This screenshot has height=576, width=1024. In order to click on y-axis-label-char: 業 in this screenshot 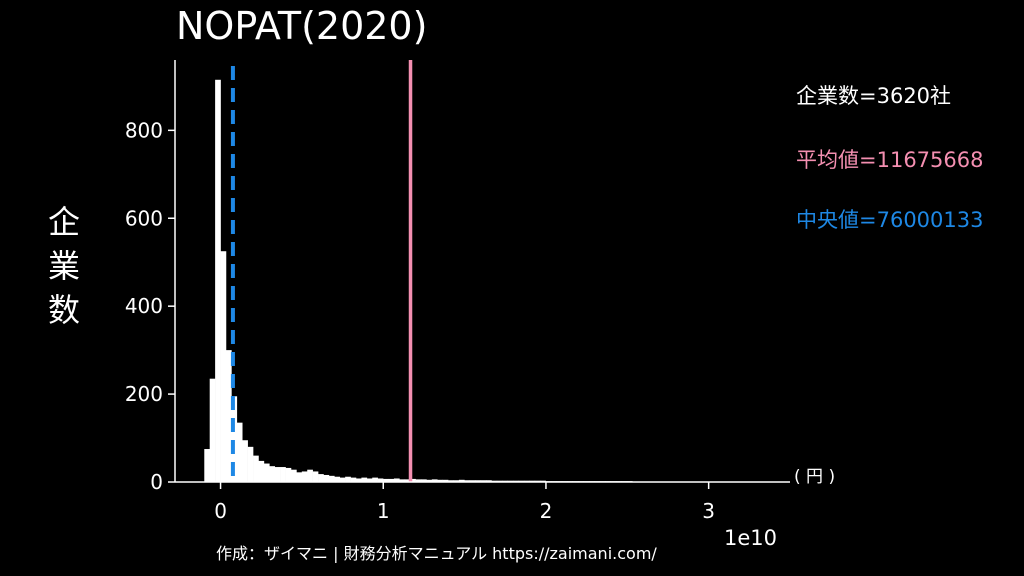, I will do `click(63, 266)`.